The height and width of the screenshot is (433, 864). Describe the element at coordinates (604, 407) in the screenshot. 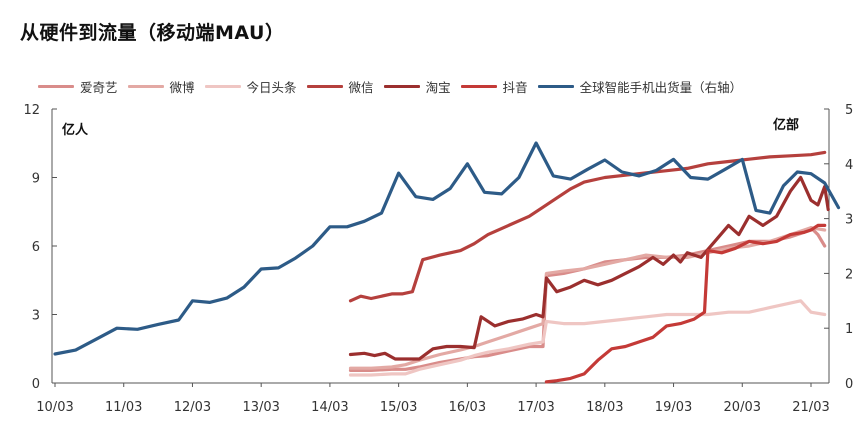

I see `x-tick-label: 18/03` at that location.